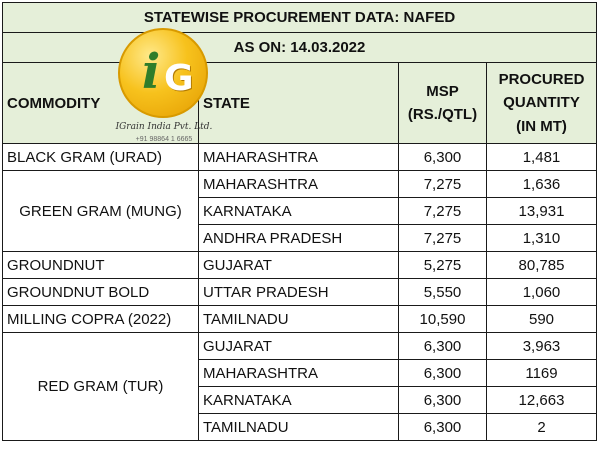 The image size is (600, 449). I want to click on table-row: GROUNDNUT GUJARAT 5,275 80,785, so click(299, 265).